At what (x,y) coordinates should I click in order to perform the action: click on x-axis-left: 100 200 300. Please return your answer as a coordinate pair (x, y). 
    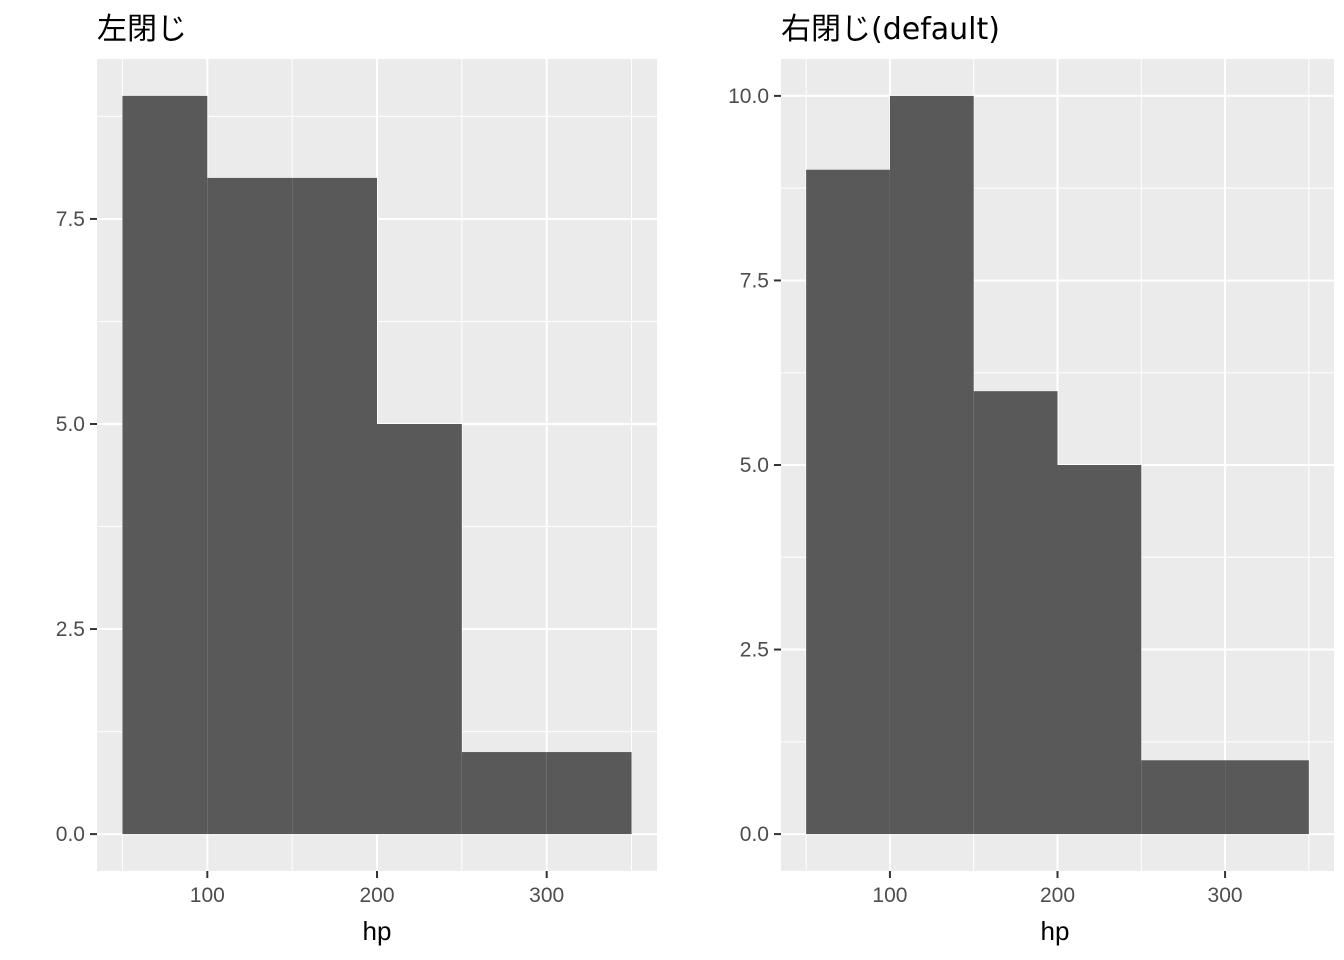
    Looking at the image, I should click on (377, 889).